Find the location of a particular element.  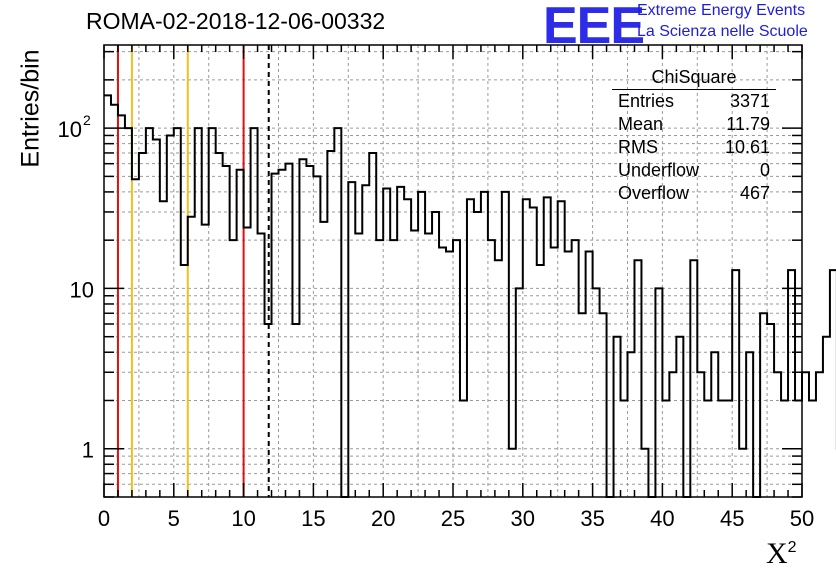

stats-value: 3371 is located at coordinates (749, 101).